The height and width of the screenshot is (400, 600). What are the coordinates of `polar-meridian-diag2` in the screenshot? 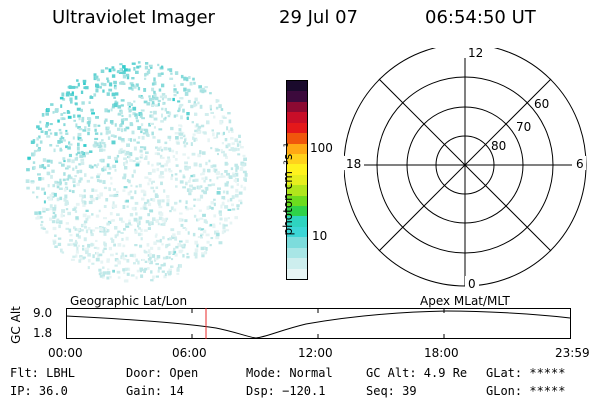 It's located at (465, 165).